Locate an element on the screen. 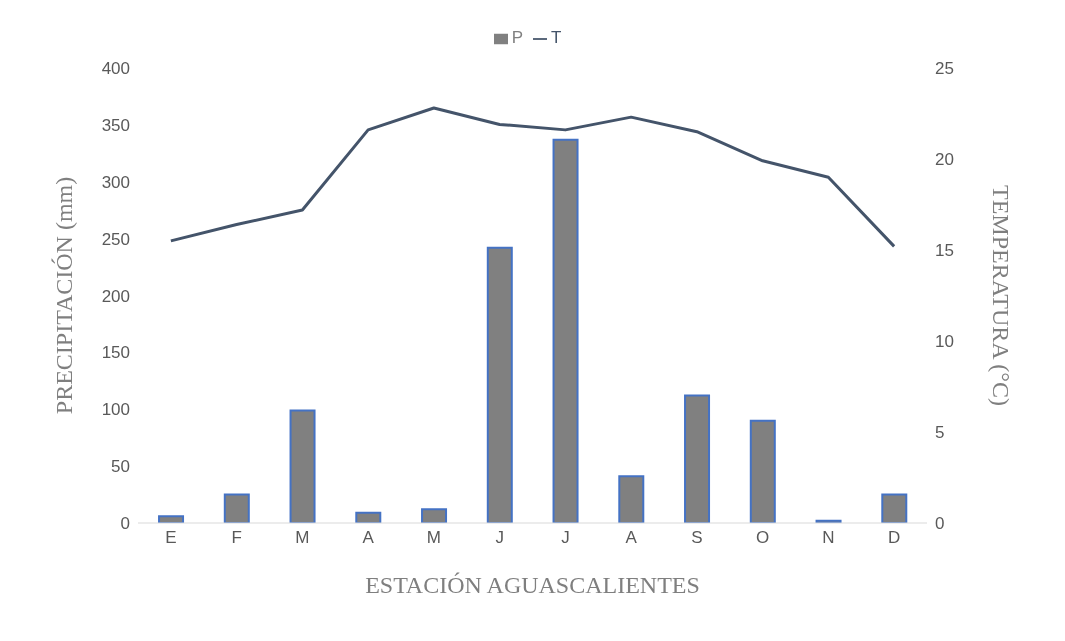 The image size is (1065, 641). y-tick-label: 300 is located at coordinates (115, 182).